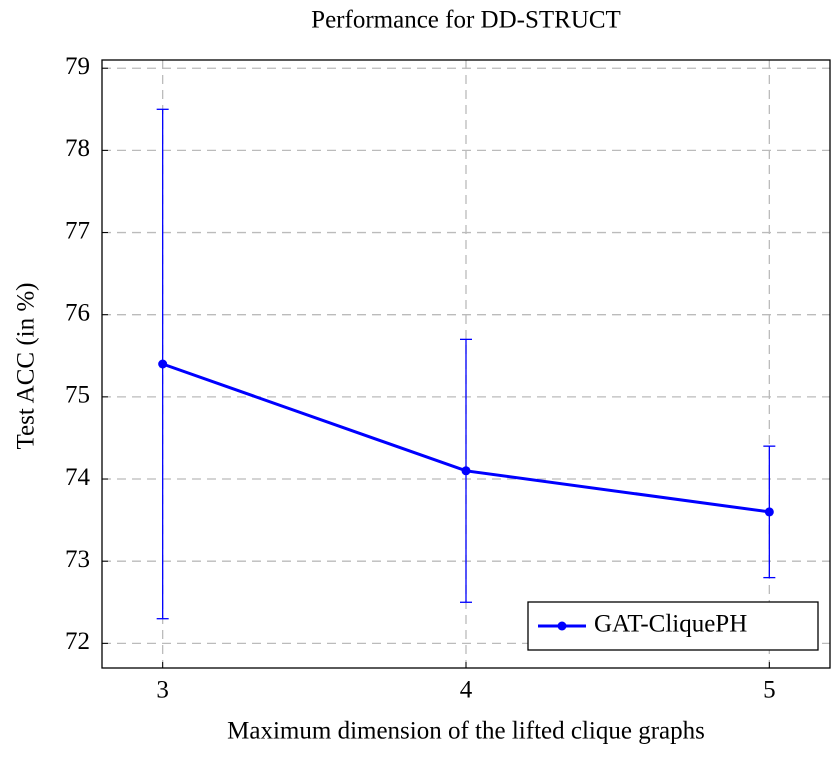 Image resolution: width=832 pixels, height=763 pixels. I want to click on x-tick-label: 4, so click(466, 690).